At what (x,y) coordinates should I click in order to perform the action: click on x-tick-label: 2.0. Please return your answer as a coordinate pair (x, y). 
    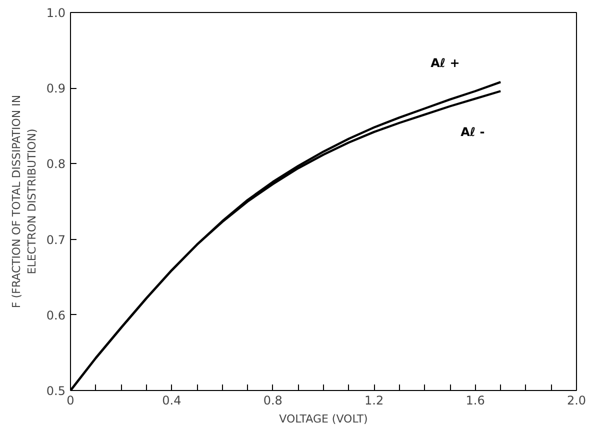
    Looking at the image, I should click on (576, 401).